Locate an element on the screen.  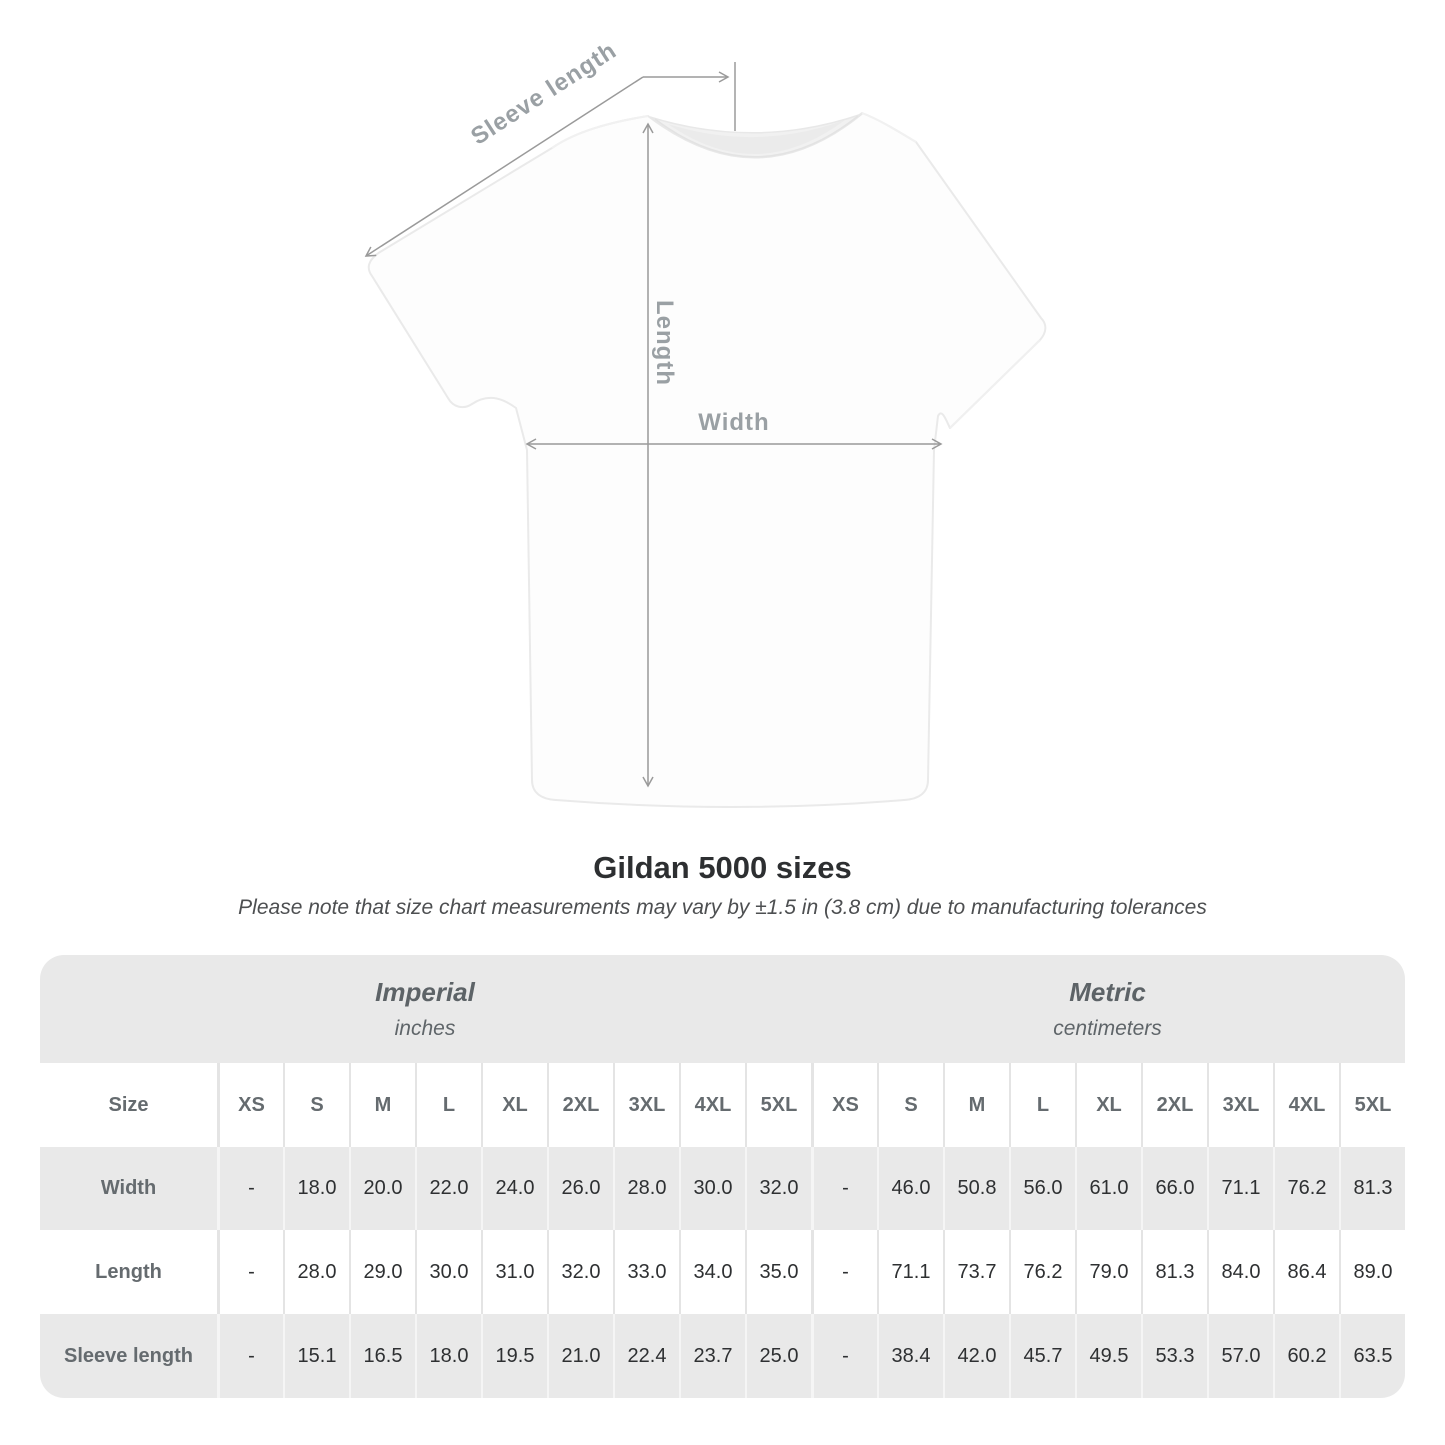
length-value-cell: 35.0 is located at coordinates (778, 1272).